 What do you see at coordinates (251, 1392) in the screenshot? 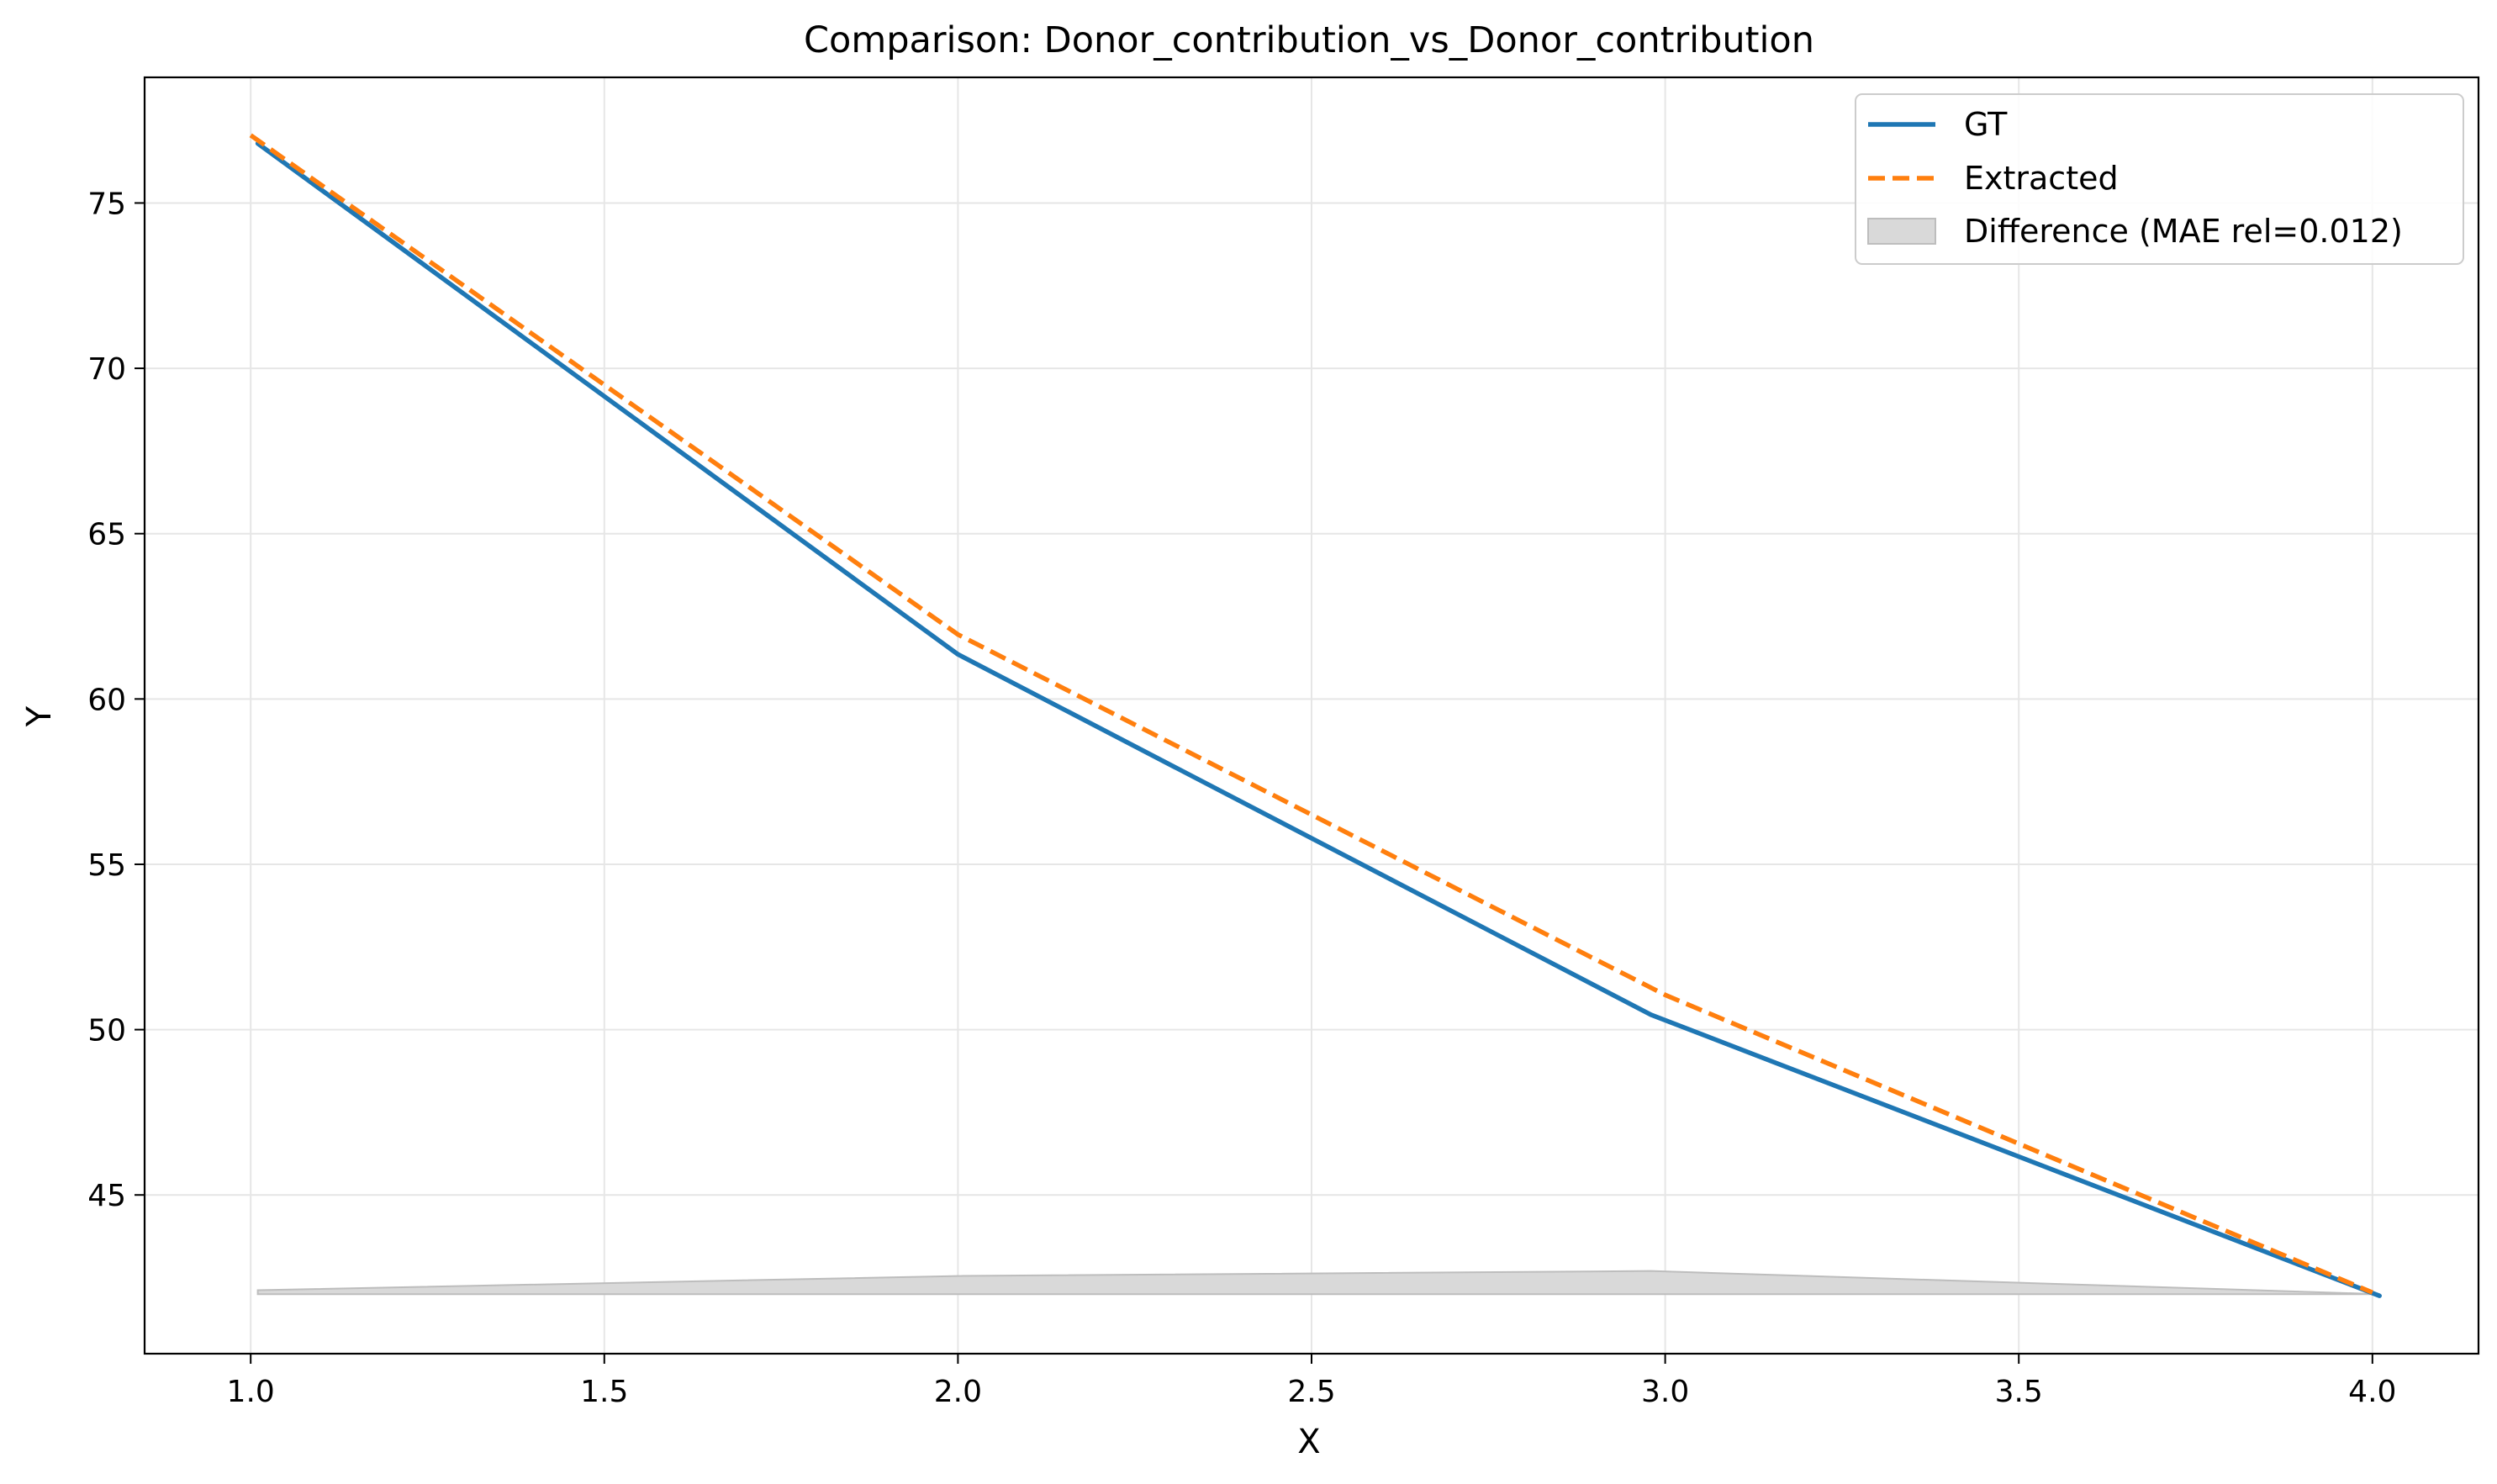
I see `x-tick-label: 1.0` at bounding box center [251, 1392].